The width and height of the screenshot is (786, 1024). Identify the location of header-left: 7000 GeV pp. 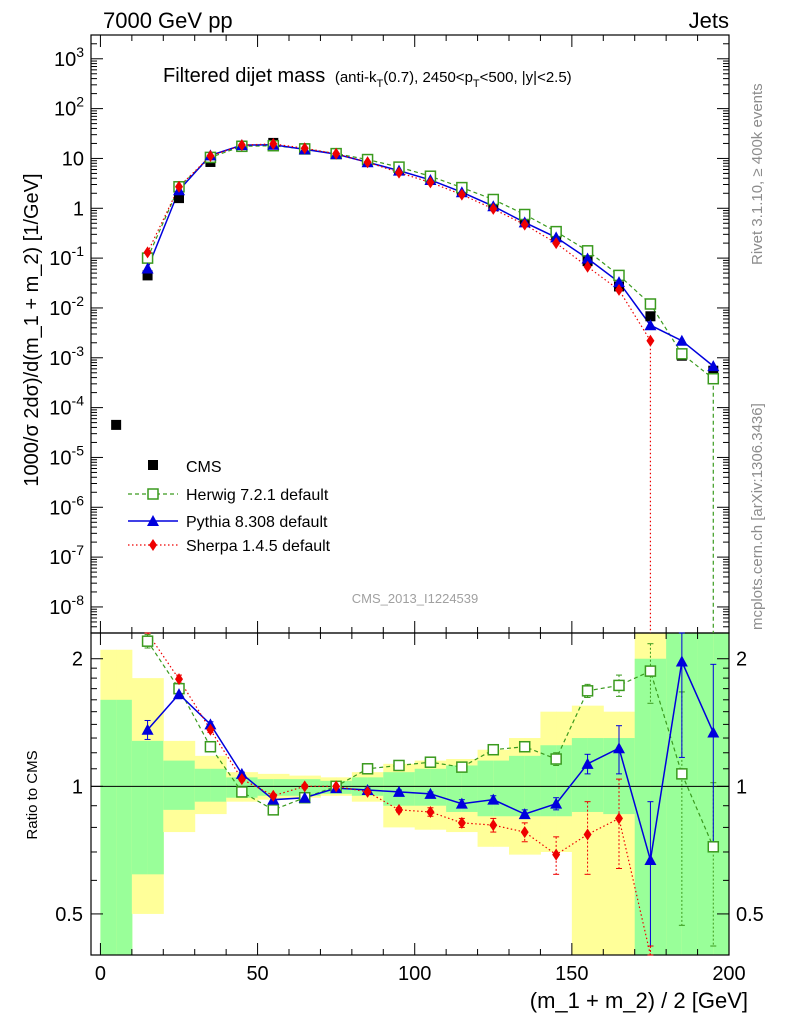
(168, 20).